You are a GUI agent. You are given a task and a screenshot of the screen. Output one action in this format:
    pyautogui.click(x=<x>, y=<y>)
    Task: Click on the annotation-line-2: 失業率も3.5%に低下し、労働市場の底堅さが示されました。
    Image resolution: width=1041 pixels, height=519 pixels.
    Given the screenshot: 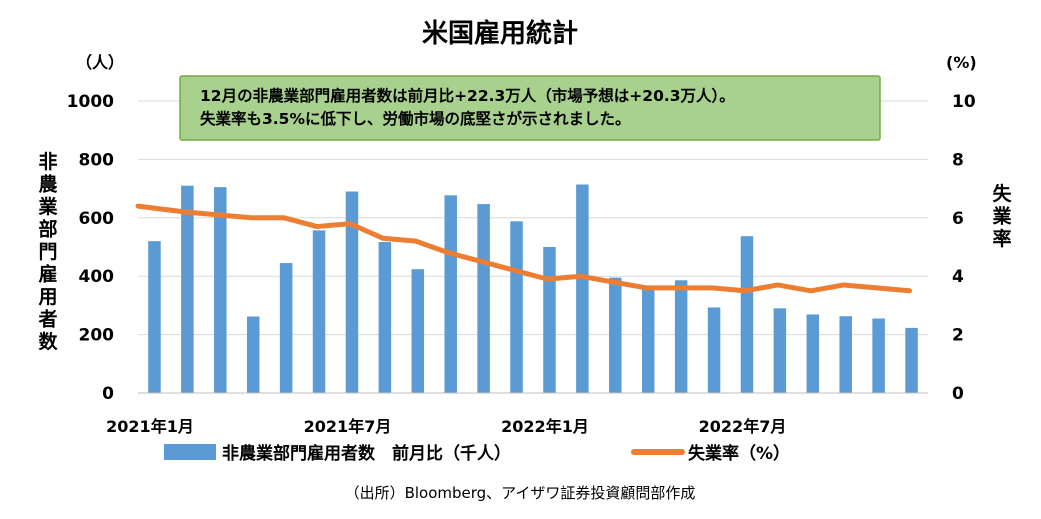 What is the action you would take?
    pyautogui.click(x=415, y=118)
    